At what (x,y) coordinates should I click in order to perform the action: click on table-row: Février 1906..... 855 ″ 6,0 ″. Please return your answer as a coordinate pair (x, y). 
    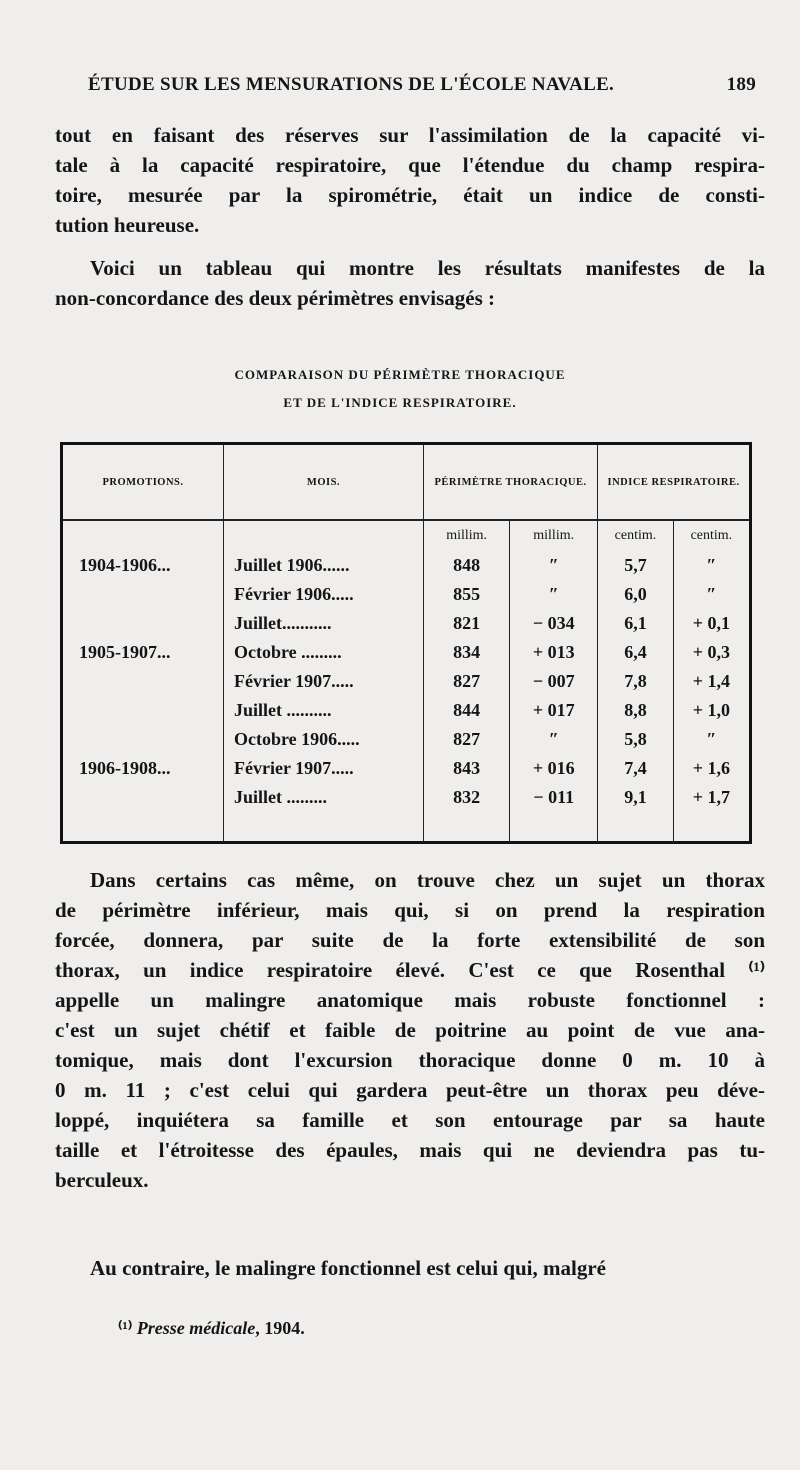
    Looking at the image, I should click on (406, 594).